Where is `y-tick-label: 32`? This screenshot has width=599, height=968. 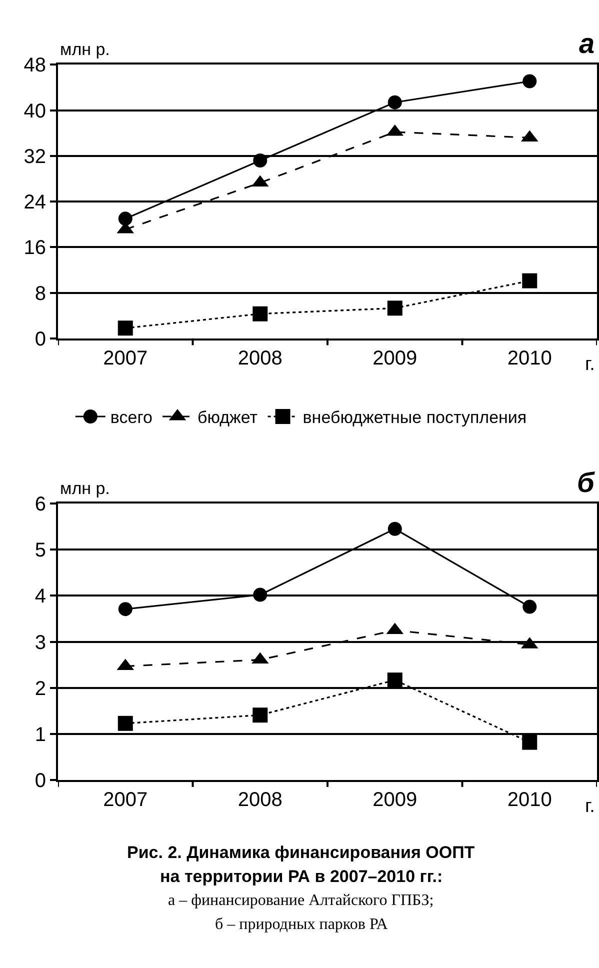
y-tick-label: 32 is located at coordinates (35, 157).